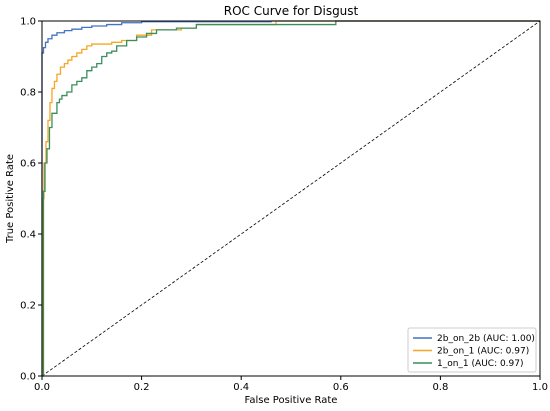 The width and height of the screenshot is (550, 411). Describe the element at coordinates (142, 387) in the screenshot. I see `x-tick-label: 0.2` at that location.